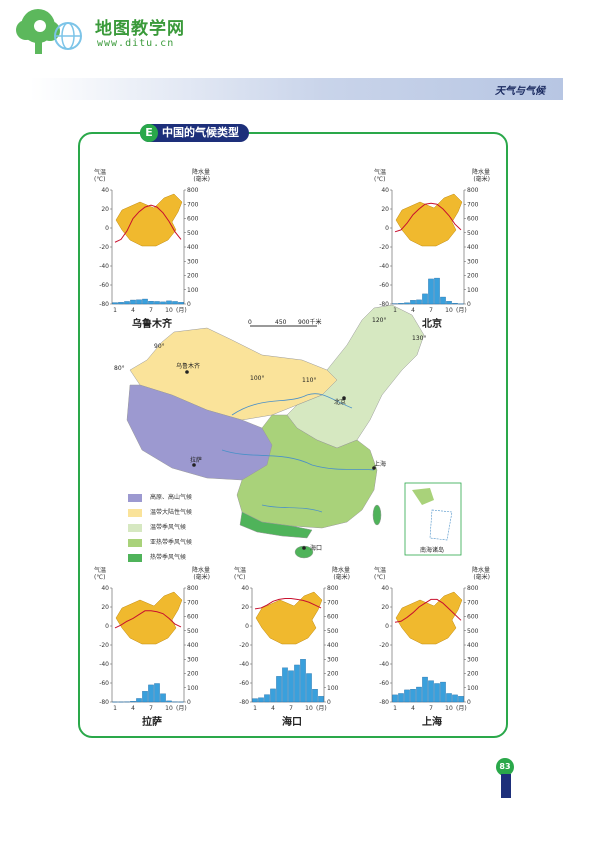 This screenshot has width=595, height=842. I want to click on climograph-city-name: 拉萨, so click(152, 722).